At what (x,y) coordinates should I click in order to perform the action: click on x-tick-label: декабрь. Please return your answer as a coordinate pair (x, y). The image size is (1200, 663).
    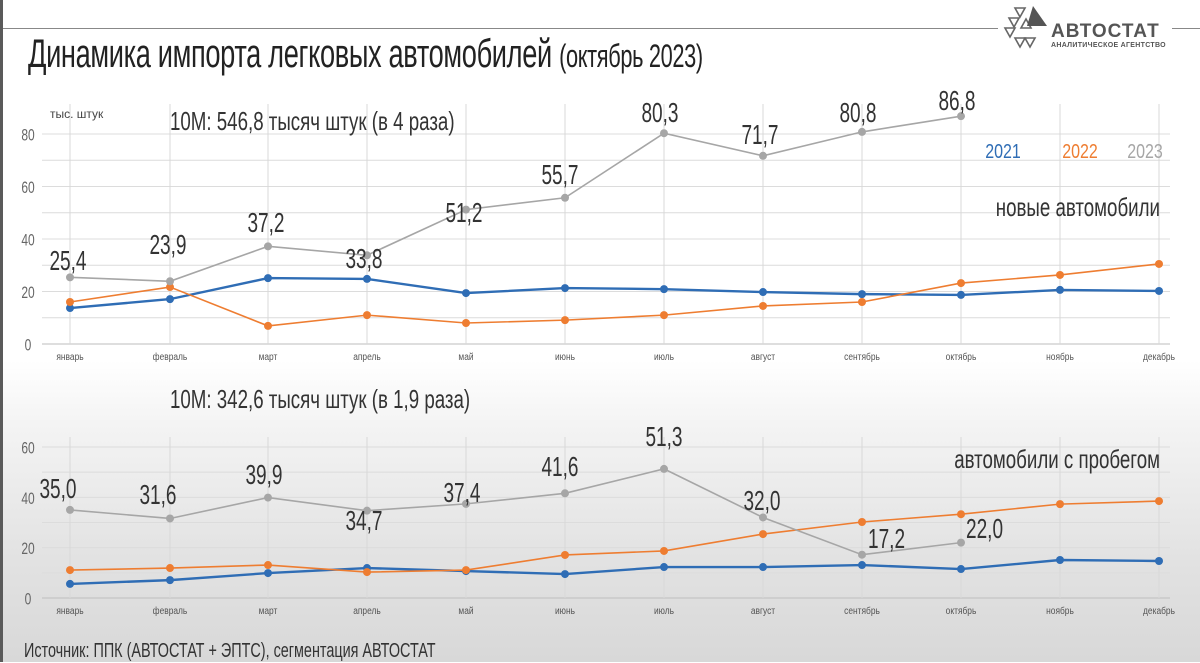
    Looking at the image, I should click on (1159, 611).